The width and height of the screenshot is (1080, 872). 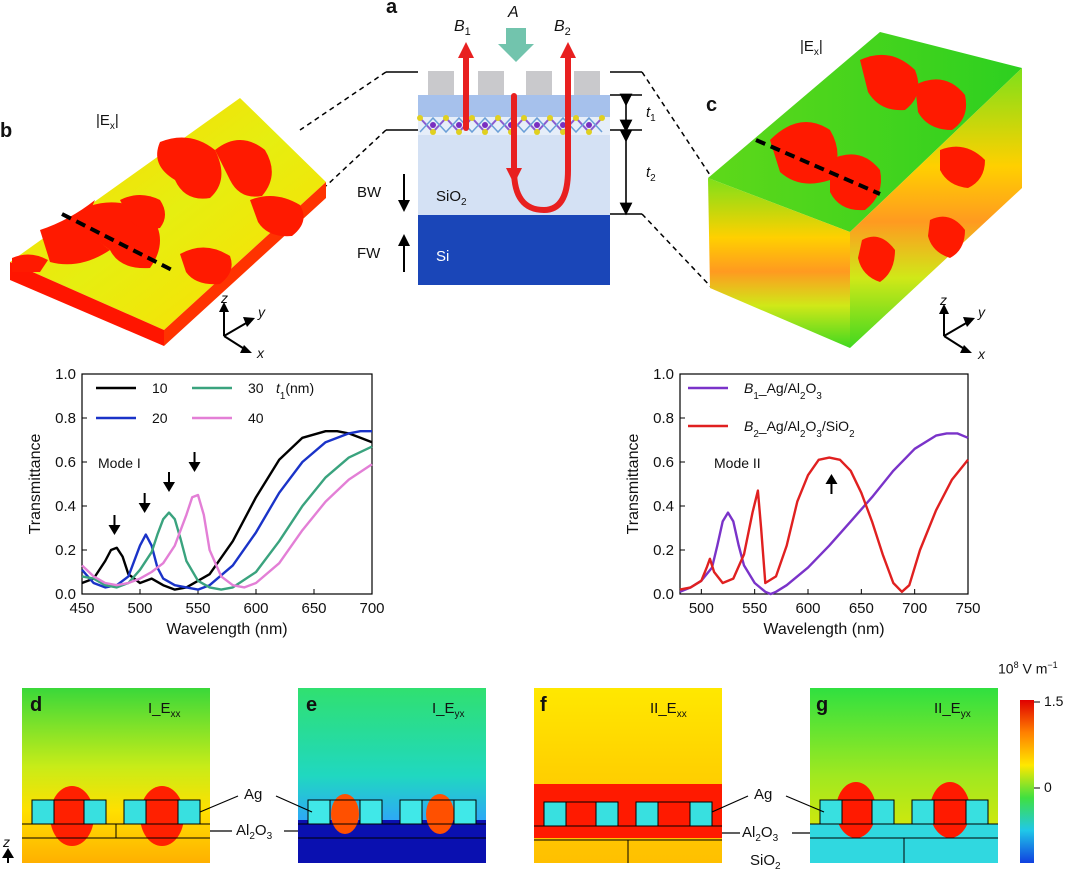 What do you see at coordinates (506, 158) in the screenshot?
I see `stack-schematic` at bounding box center [506, 158].